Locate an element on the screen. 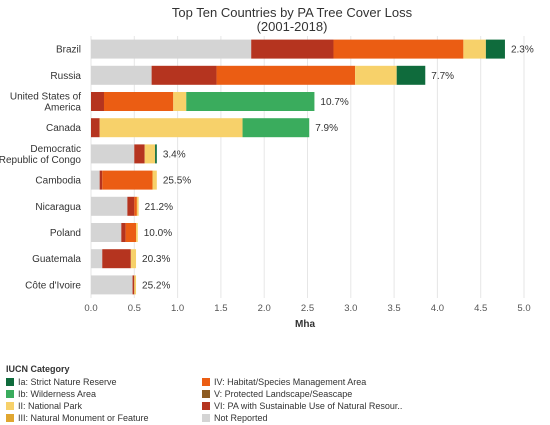 This screenshot has height=425, width=550. legend-item: Ib: Wilderness Area is located at coordinates (104, 393).